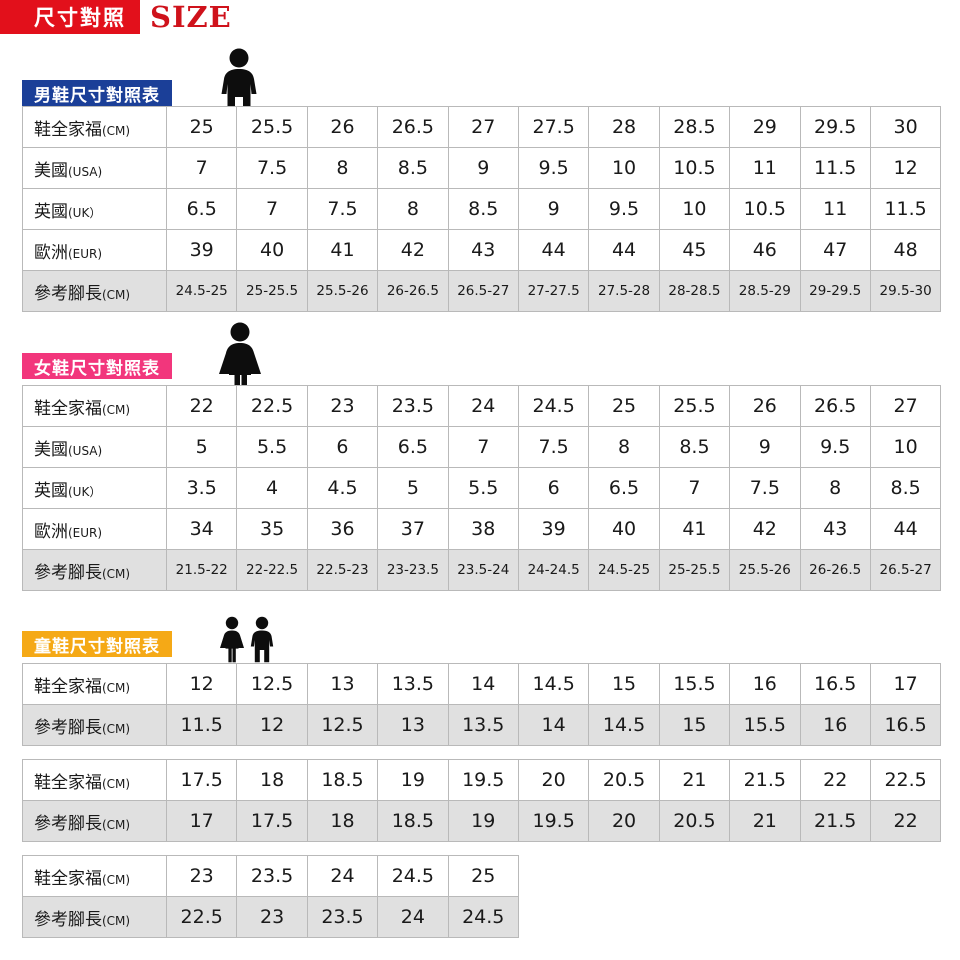 The width and height of the screenshot is (960, 960). I want to click on woman-figure-icon, so click(240, 359).